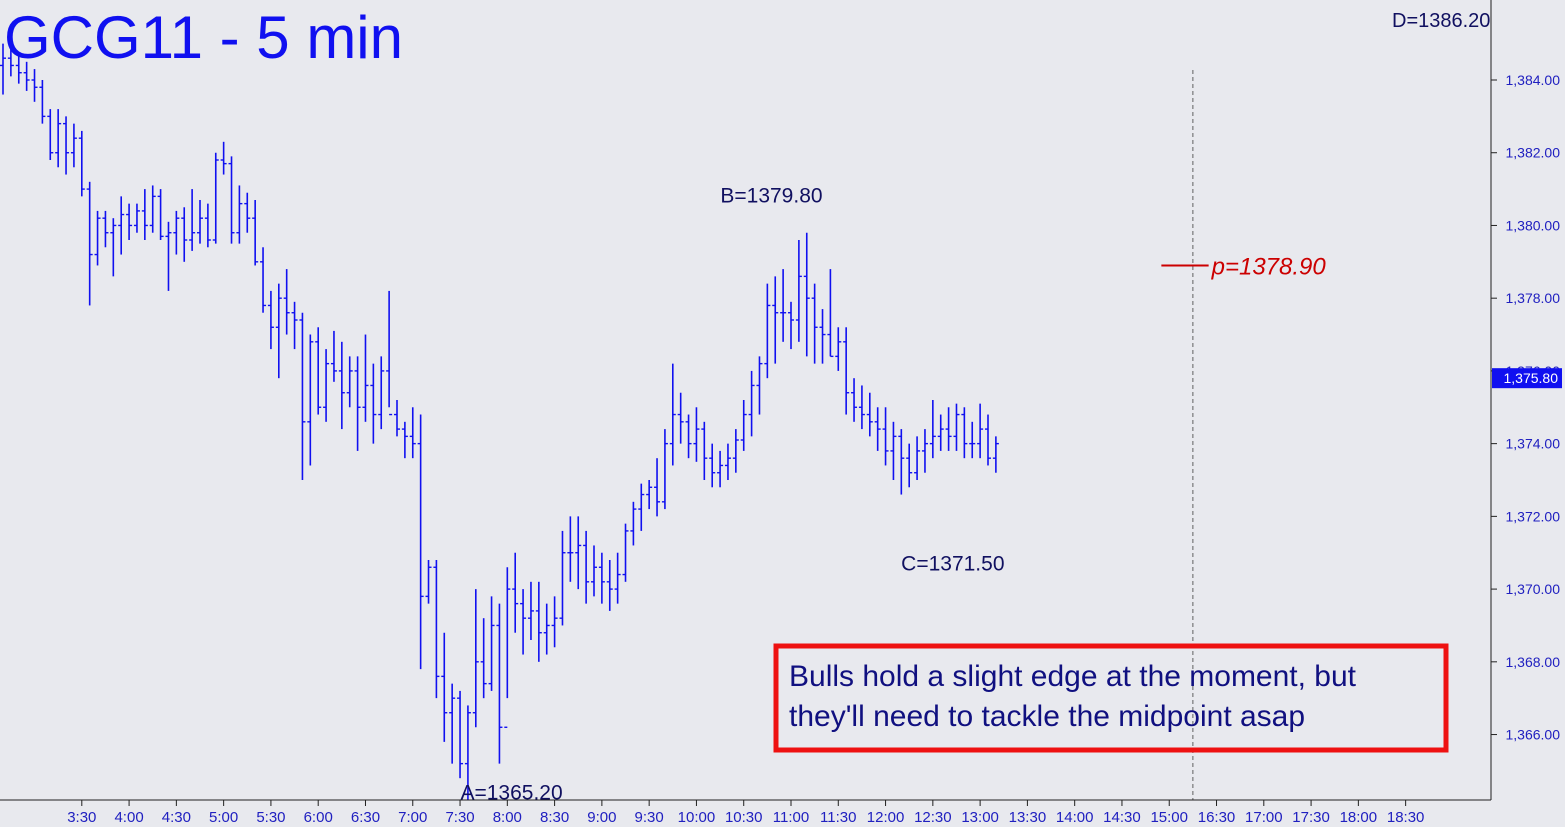 The height and width of the screenshot is (827, 1565). Describe the element at coordinates (744, 817) in the screenshot. I see `x-tick-label: 10:30` at that location.